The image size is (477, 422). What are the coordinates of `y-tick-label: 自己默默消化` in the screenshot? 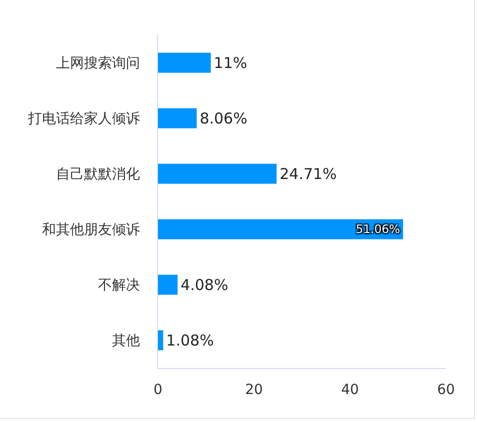 It's located at (98, 174).